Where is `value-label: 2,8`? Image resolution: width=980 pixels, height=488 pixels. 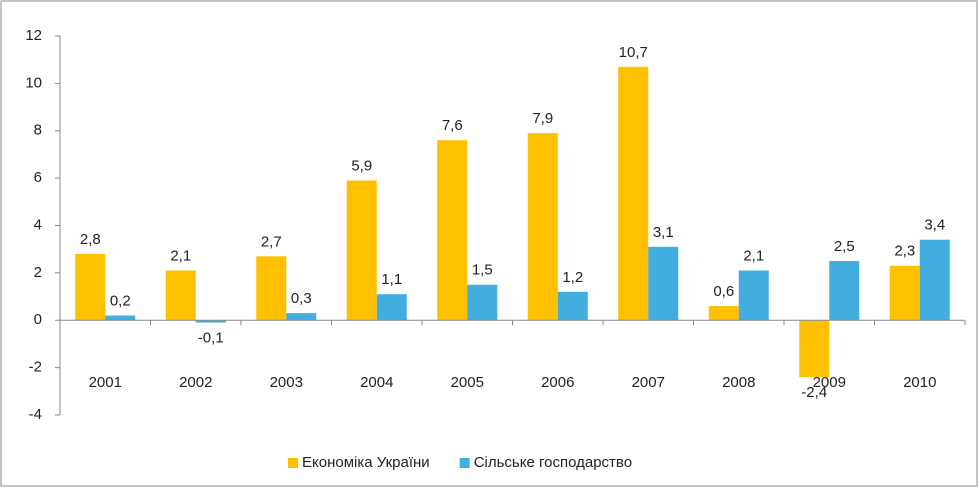
value-label: 2,8 is located at coordinates (90, 239).